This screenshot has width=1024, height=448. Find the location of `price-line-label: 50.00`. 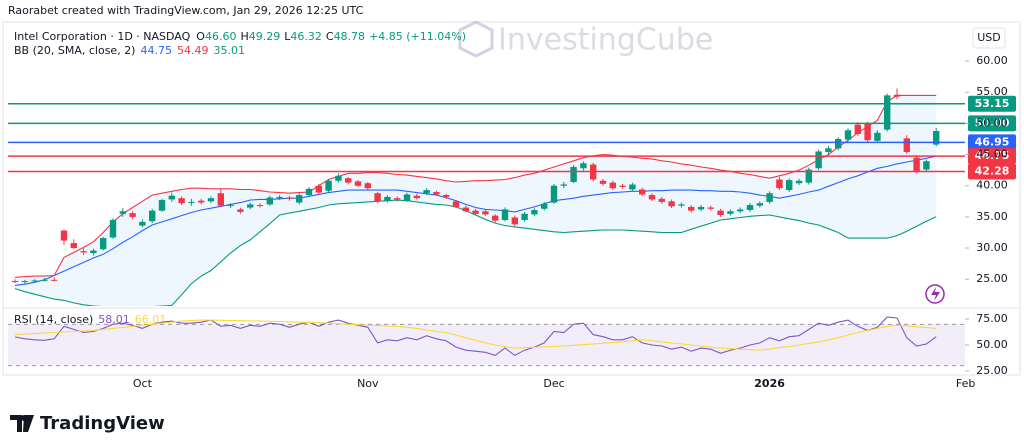

price-line-label: 50.00 is located at coordinates (992, 122).